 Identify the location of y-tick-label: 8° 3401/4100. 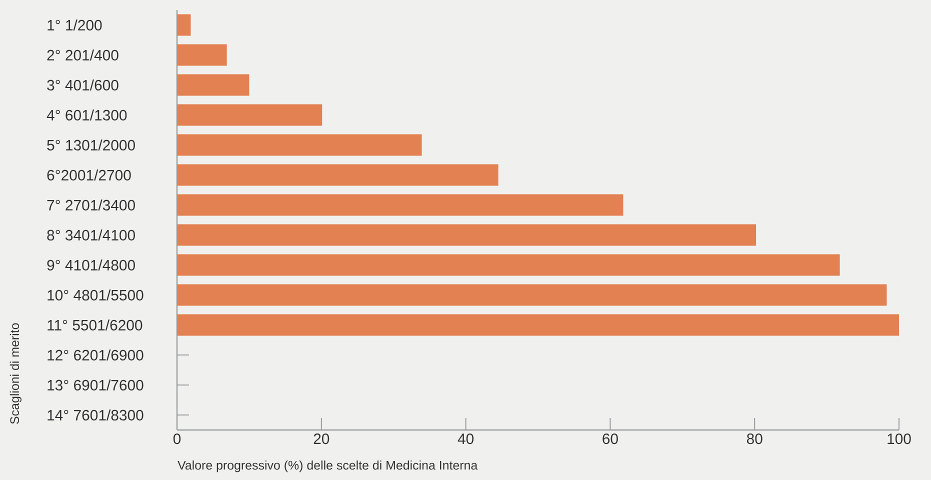
(91, 235).